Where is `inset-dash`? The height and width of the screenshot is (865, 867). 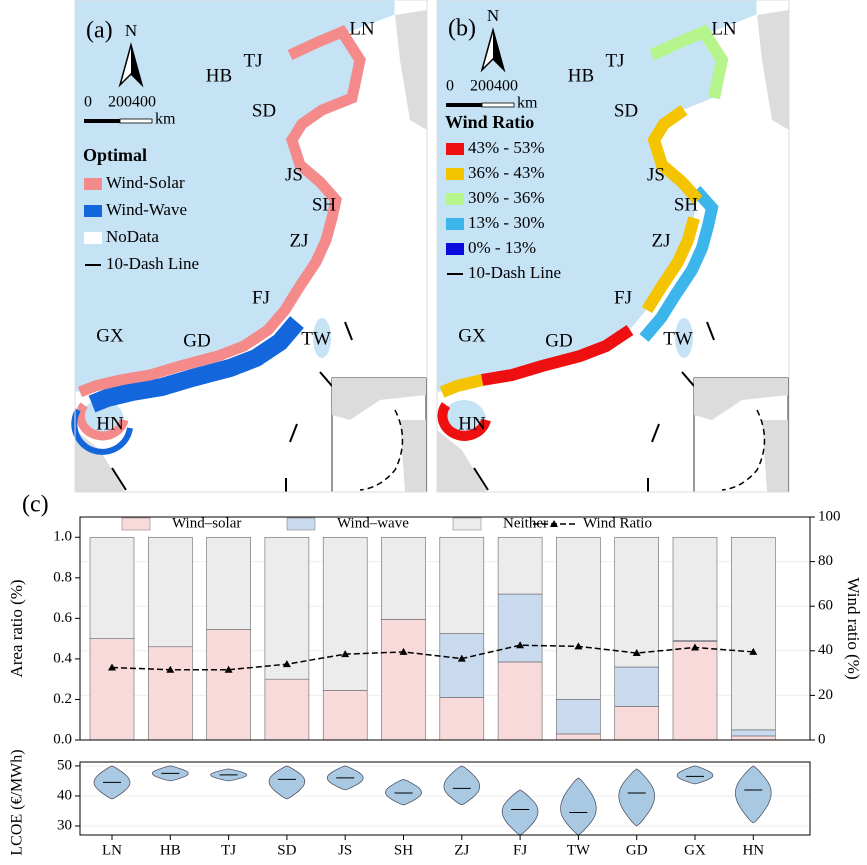
inset-dash is located at coordinates (381, 450).